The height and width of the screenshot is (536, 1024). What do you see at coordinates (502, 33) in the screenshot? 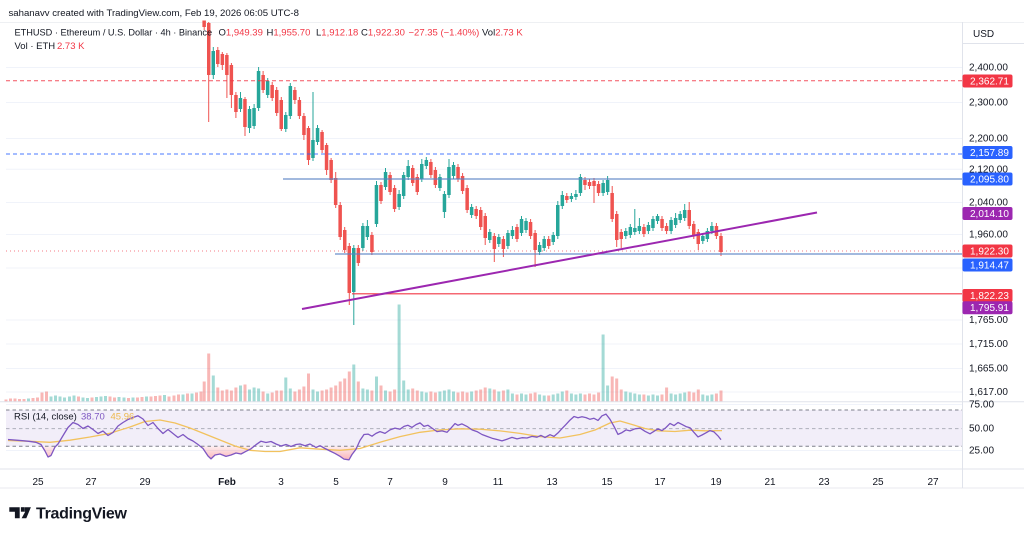
I see `svg-text: Vol2.73 K` at bounding box center [502, 33].